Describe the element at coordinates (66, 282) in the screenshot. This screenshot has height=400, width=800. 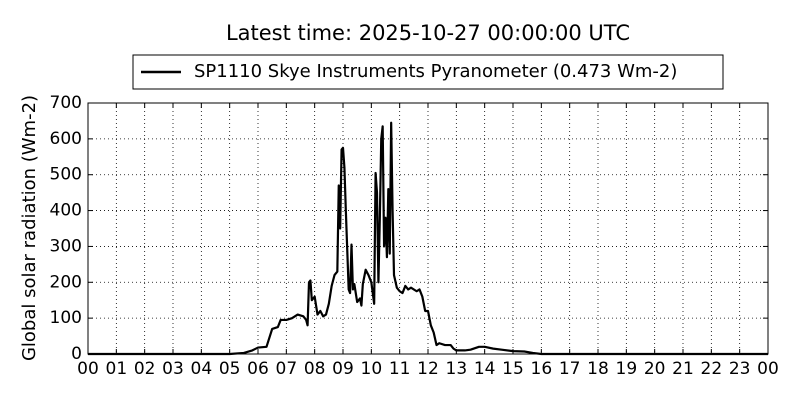
I see `y-tick-label: 200` at that location.